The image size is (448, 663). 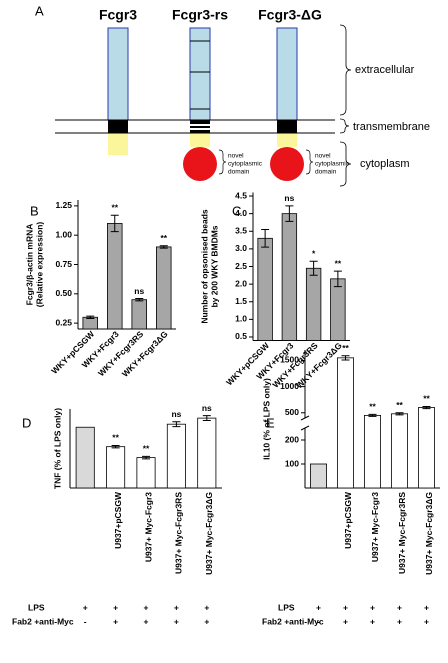 What do you see at coordinates (57, 448) in the screenshot?
I see `y-axis-label: TNF (% of LPS only)` at bounding box center [57, 448].